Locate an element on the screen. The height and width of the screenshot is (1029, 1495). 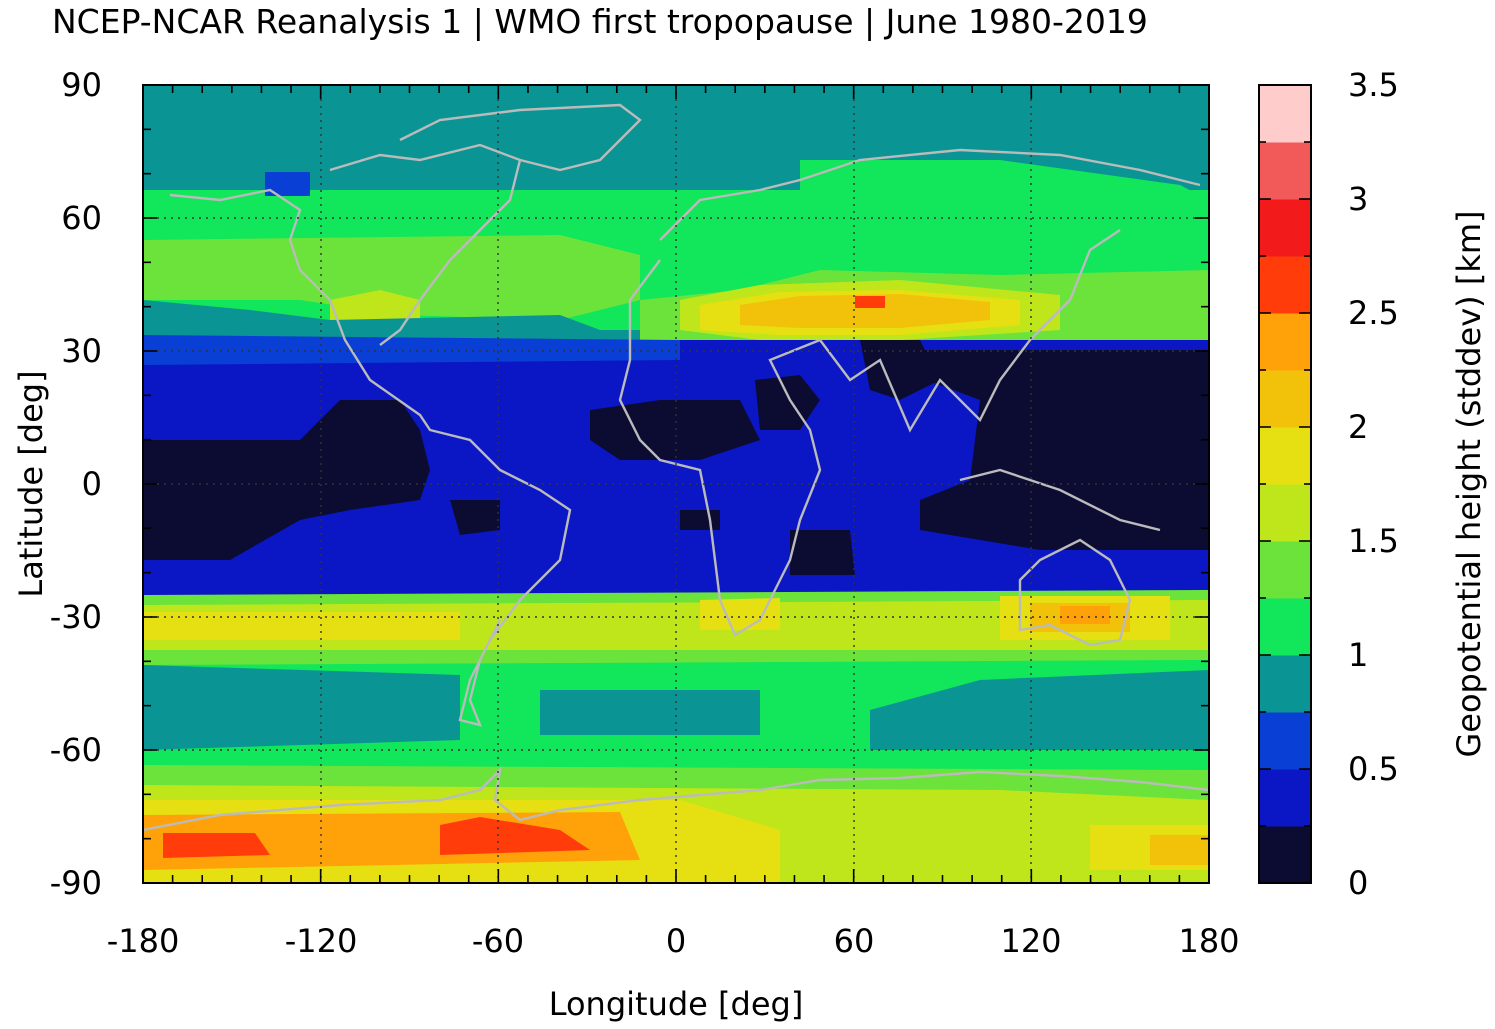
x-tick-label: -120 is located at coordinates (321, 941).